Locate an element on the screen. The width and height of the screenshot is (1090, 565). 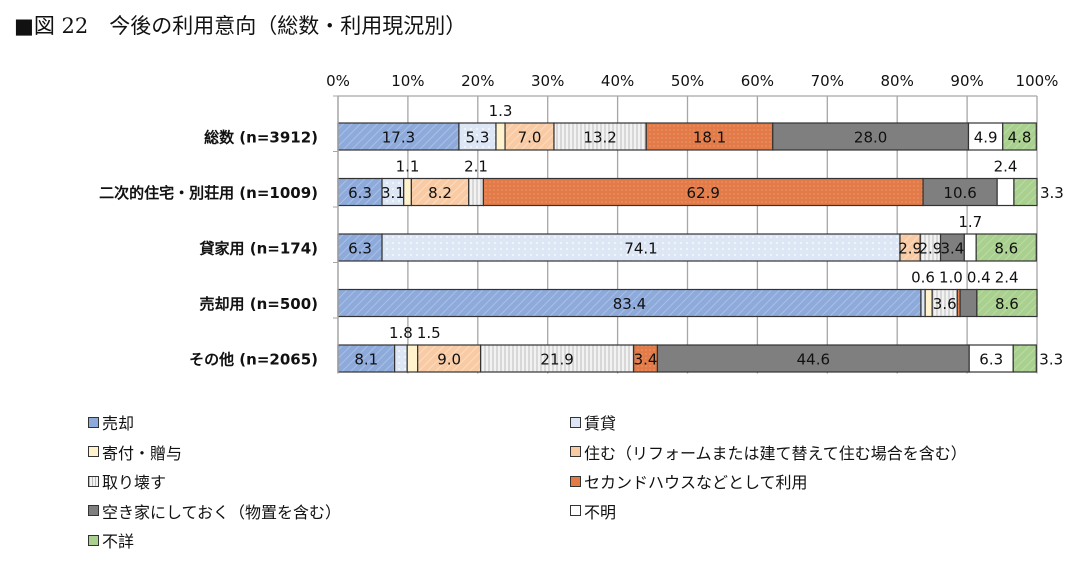
data-label: 62.9 is located at coordinates (703, 193).